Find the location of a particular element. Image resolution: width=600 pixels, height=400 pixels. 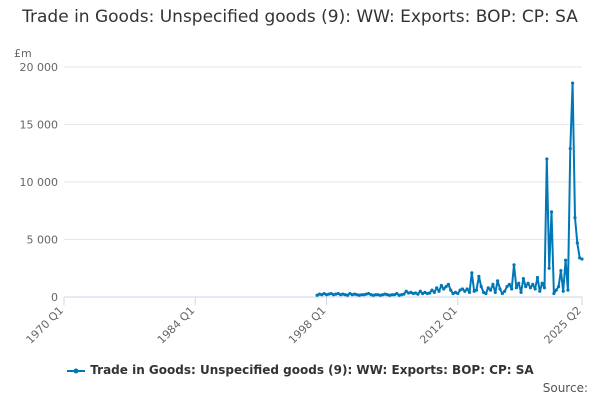

y-tick-label: 5 000 is located at coordinates (43, 240).